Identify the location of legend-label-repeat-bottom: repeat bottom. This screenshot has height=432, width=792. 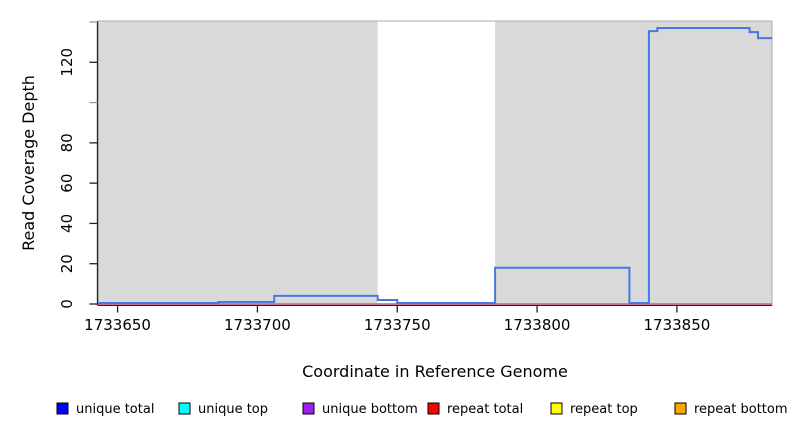
(741, 409).